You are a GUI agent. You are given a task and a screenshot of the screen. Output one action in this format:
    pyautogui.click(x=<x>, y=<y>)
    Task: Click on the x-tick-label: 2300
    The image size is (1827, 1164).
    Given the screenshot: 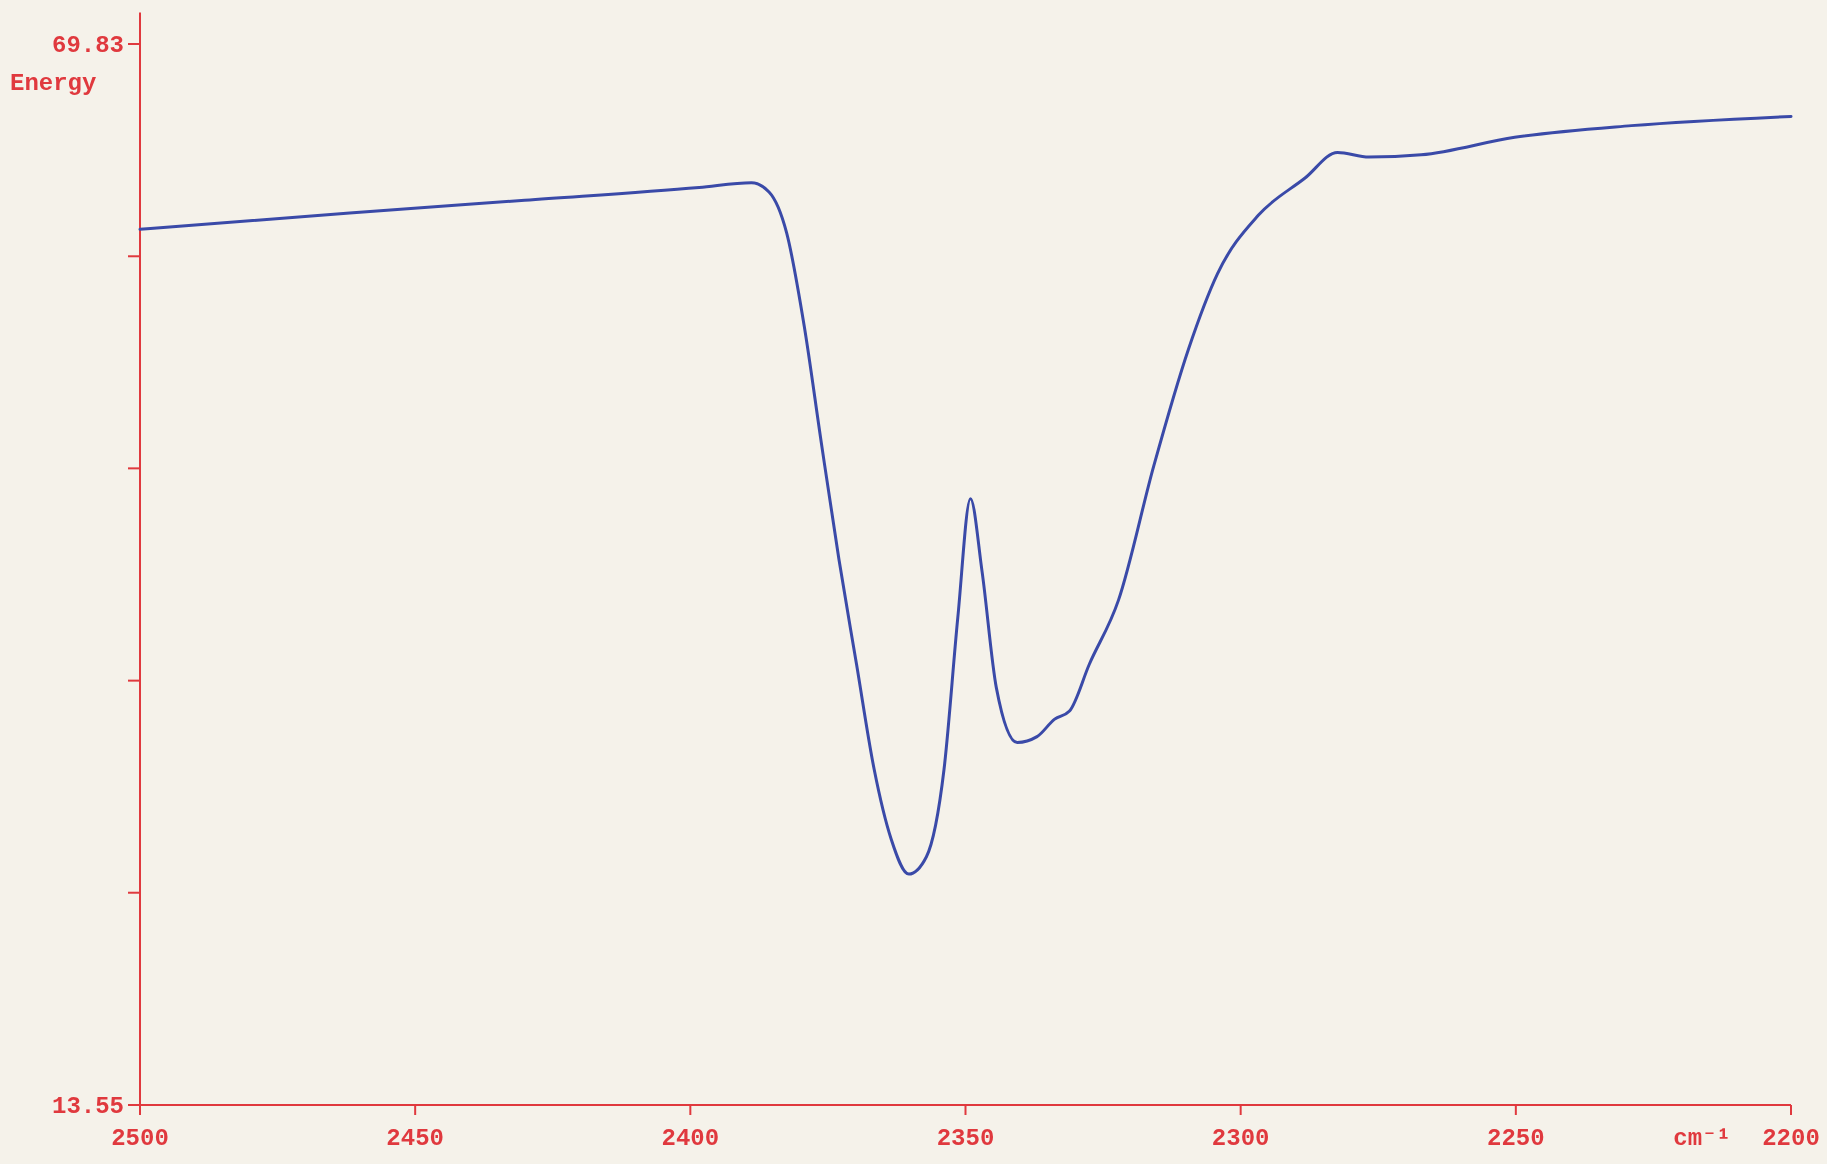 What is the action you would take?
    pyautogui.click(x=1240, y=1138)
    